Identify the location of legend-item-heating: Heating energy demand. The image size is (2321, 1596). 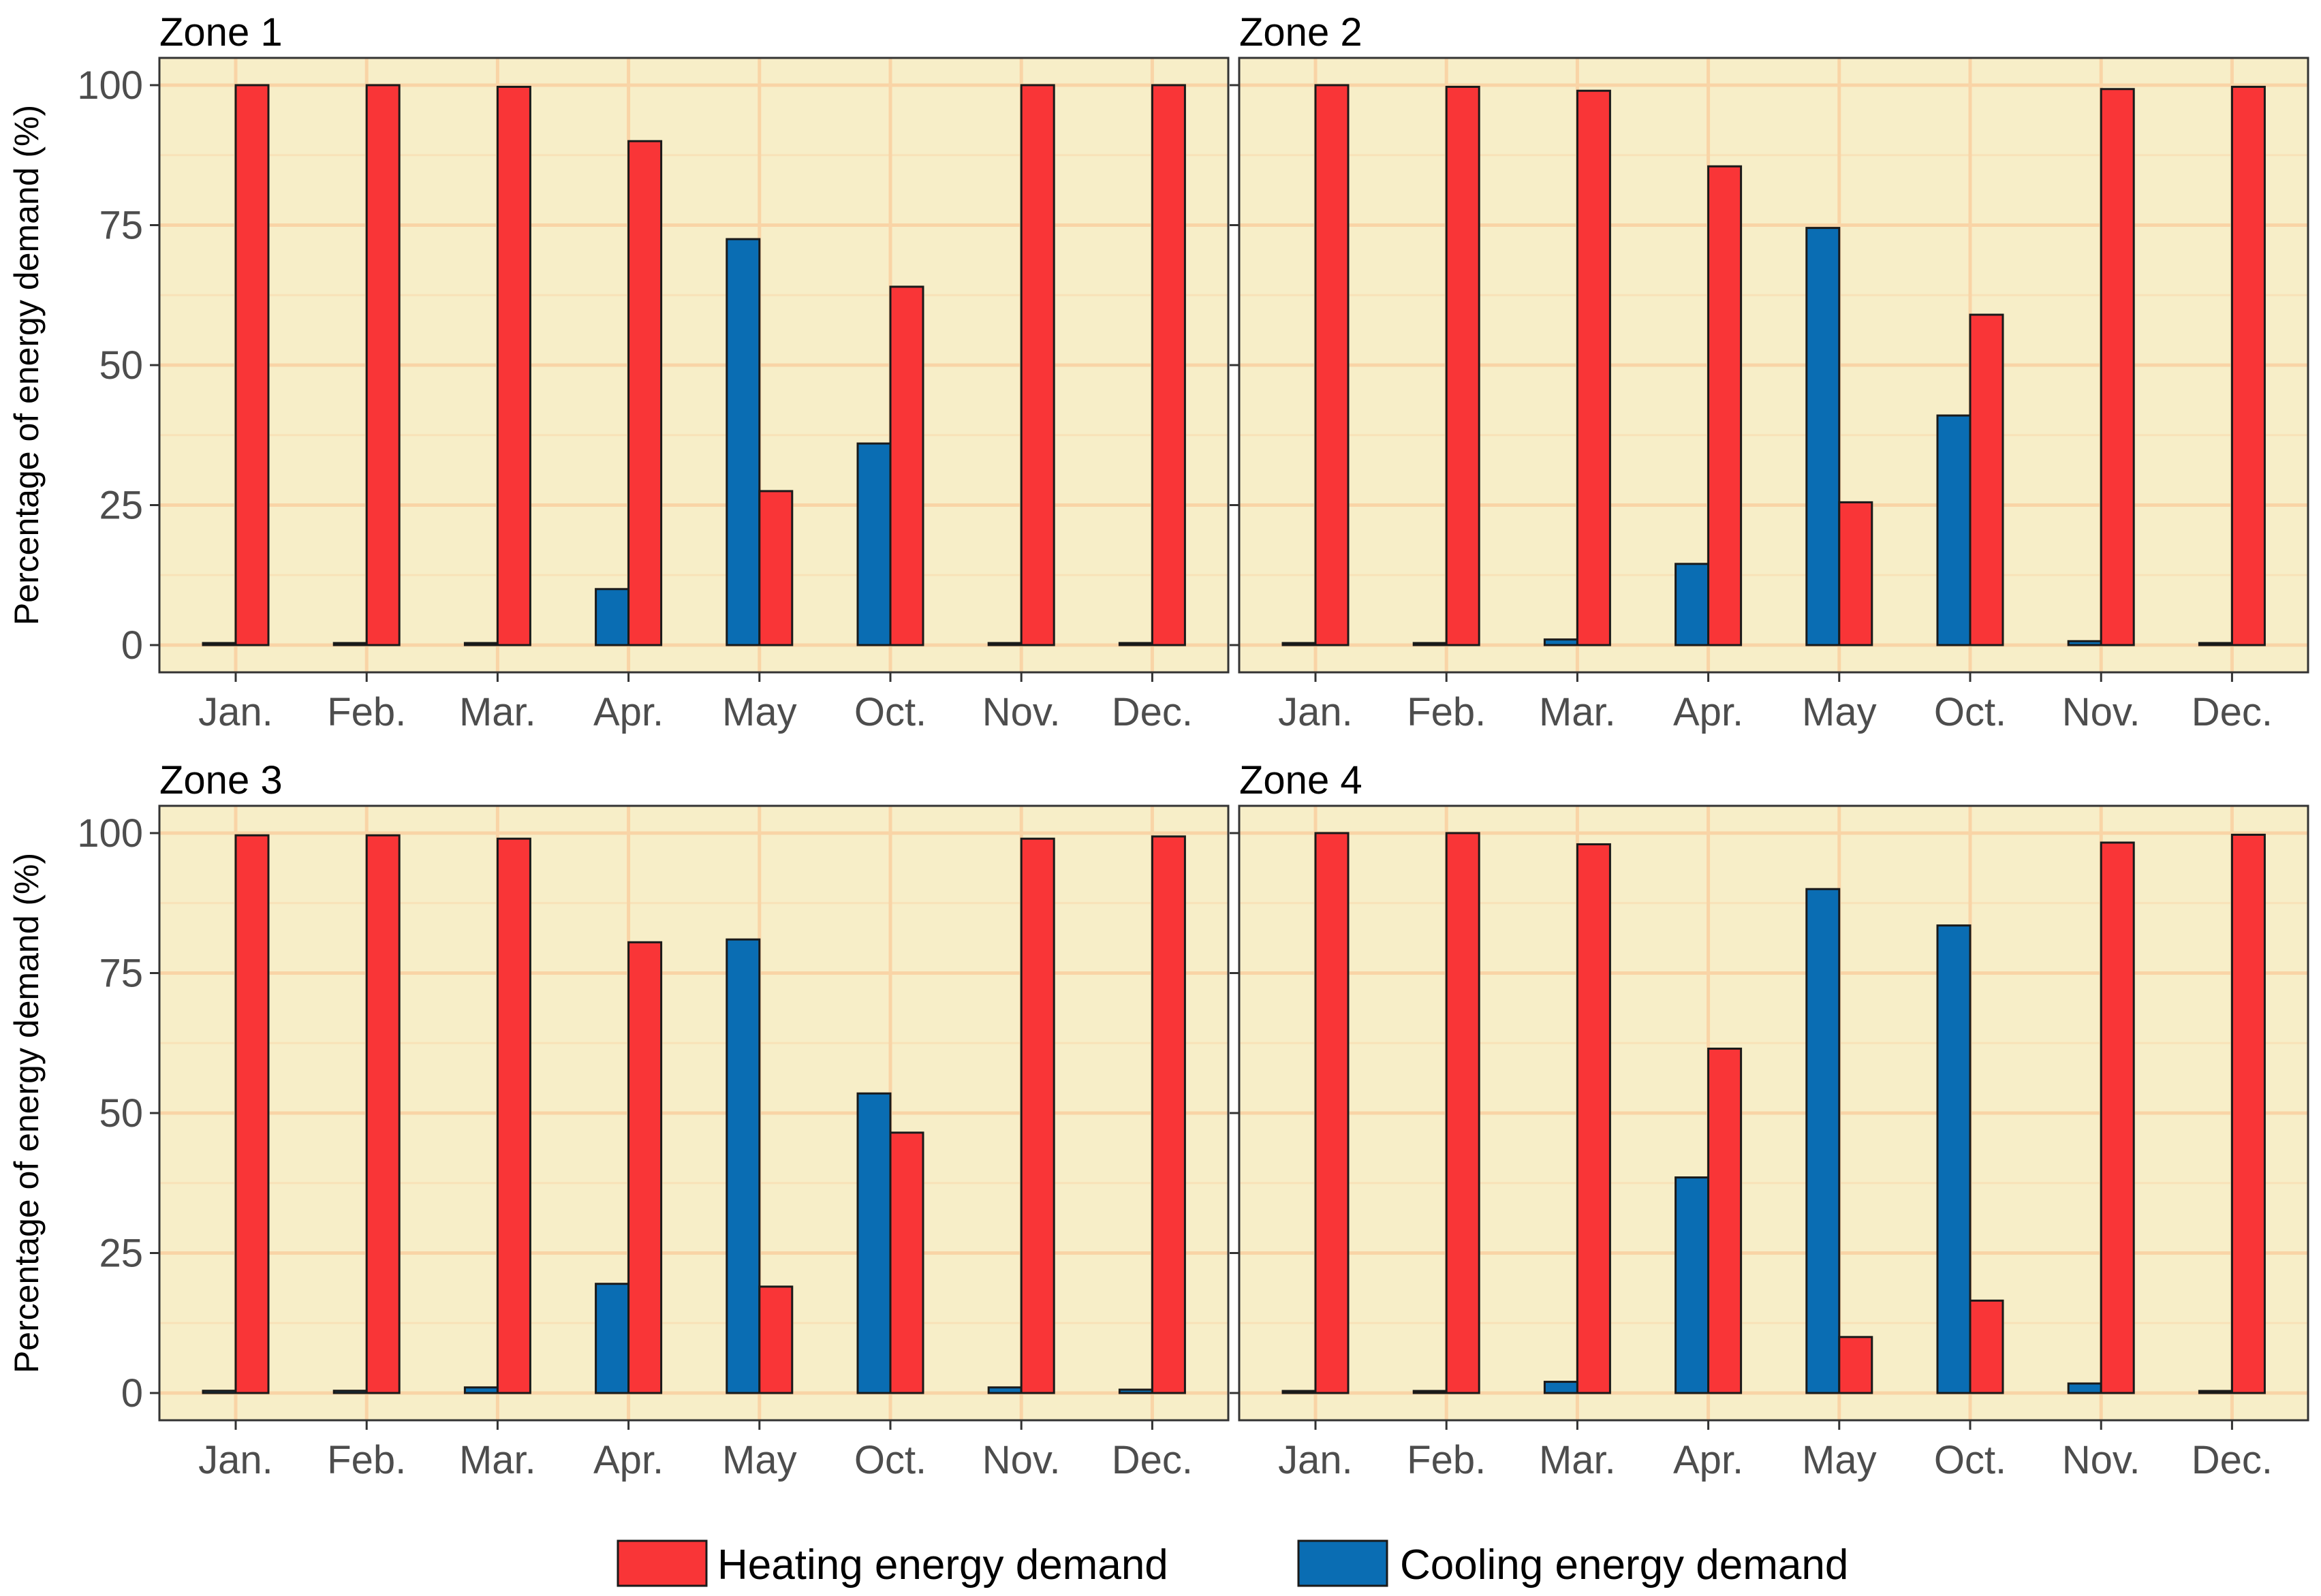
(893, 1564).